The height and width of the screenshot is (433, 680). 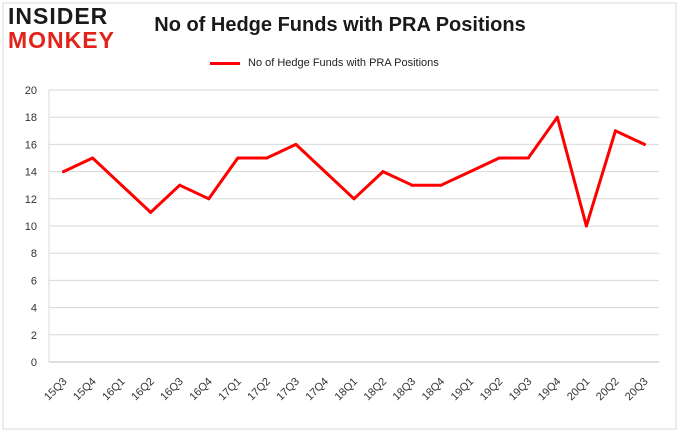 What do you see at coordinates (31, 173) in the screenshot?
I see `y-tick-label: 14` at bounding box center [31, 173].